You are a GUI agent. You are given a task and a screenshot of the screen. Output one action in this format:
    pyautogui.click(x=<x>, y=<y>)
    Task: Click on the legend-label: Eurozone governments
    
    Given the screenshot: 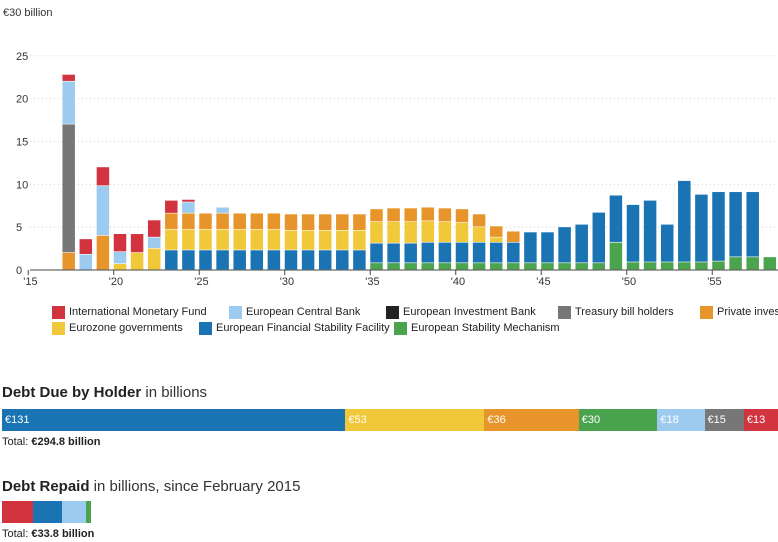 What is the action you would take?
    pyautogui.click(x=126, y=328)
    